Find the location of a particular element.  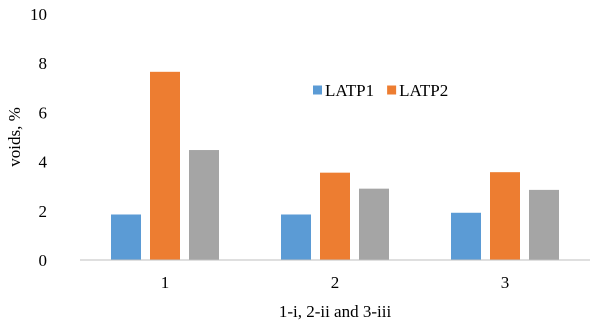

legend-label-LATP2: LATP2 is located at coordinates (423, 90).